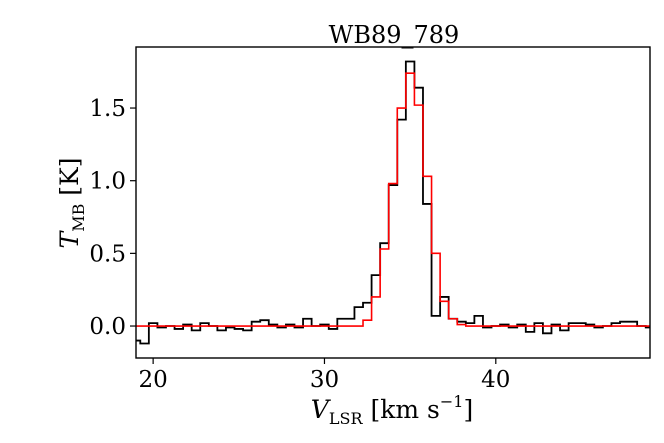 The height and width of the screenshot is (443, 664). What do you see at coordinates (495, 380) in the screenshot?
I see `x-tick-label: 40` at bounding box center [495, 380].